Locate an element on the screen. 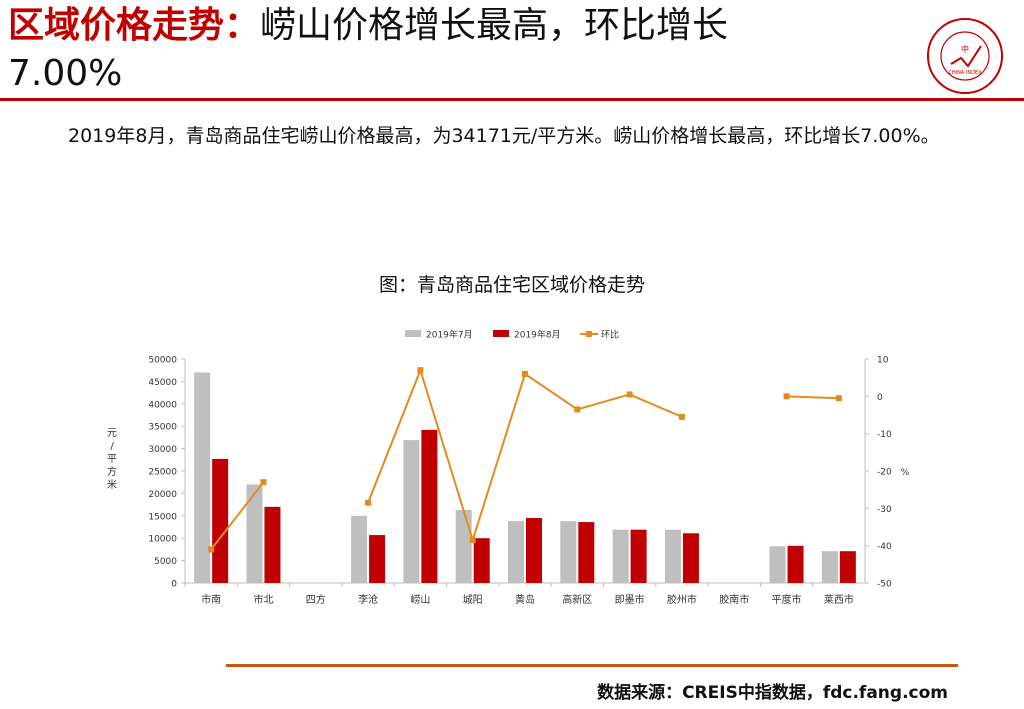 This screenshot has height=709, width=1024. title-divider is located at coordinates (512, 99).